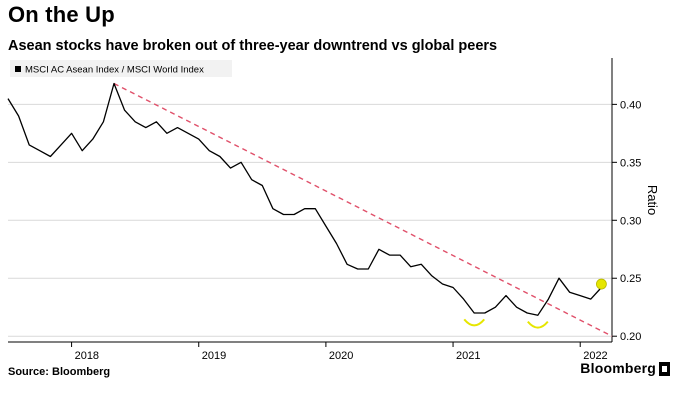  I want to click on legend-box, so click(121, 68).